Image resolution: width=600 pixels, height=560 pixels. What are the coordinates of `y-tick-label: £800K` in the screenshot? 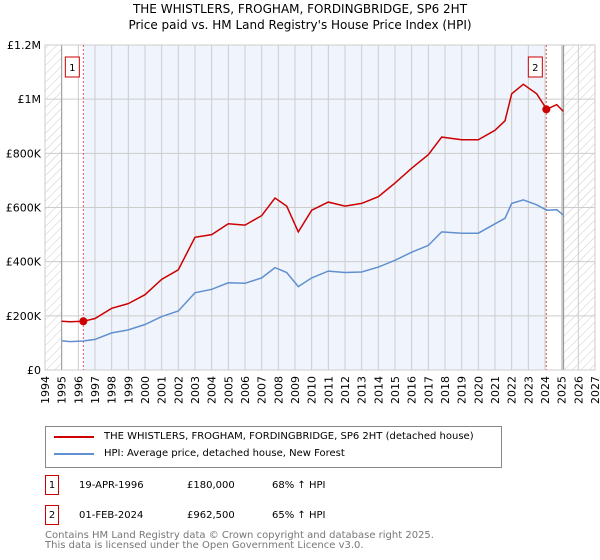 It's located at (24, 153).